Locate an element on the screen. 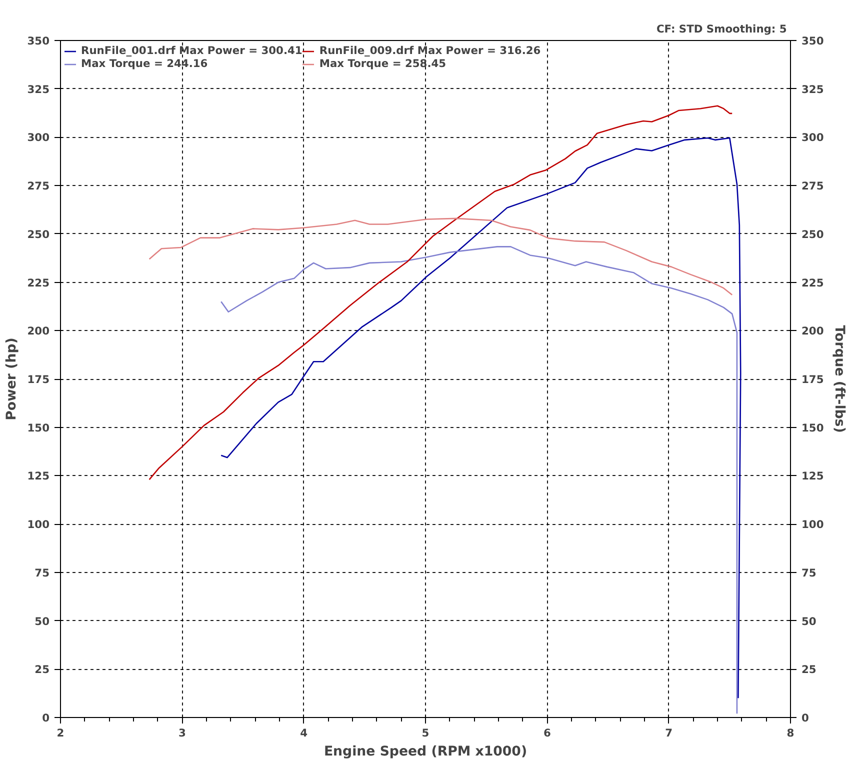 The height and width of the screenshot is (766, 852). y2-axis-title: Torque (ft-lbs) is located at coordinates (839, 379).